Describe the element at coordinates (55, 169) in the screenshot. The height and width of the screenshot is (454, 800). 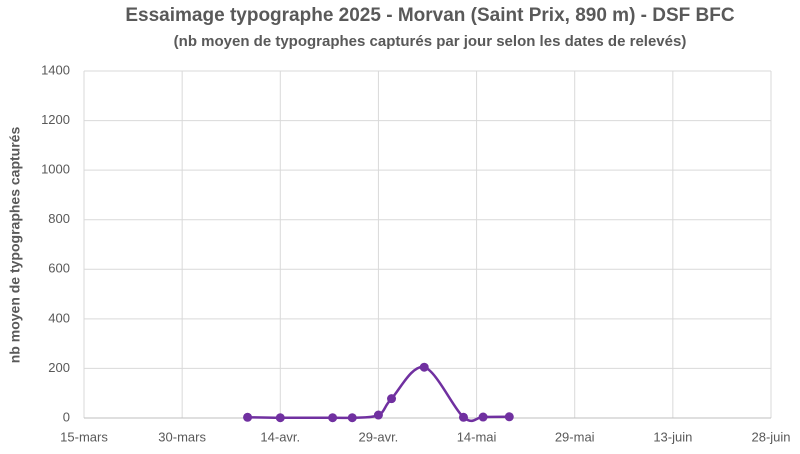
I see `y-tick-label: 1000` at that location.